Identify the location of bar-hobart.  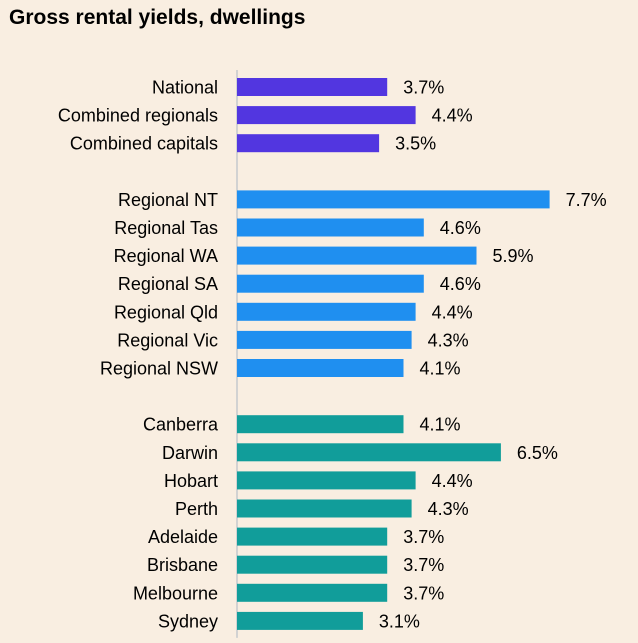
(326, 480).